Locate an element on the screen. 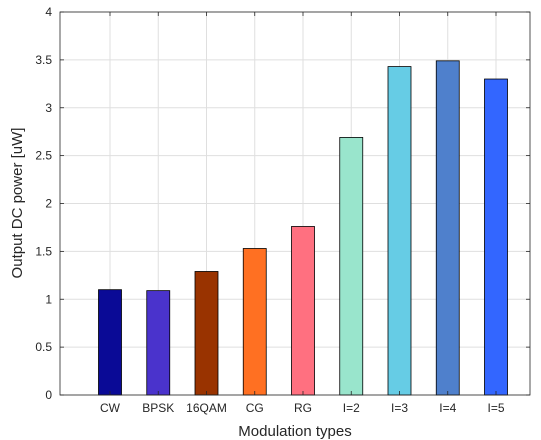  x-tick-label: I=2 is located at coordinates (351, 408).